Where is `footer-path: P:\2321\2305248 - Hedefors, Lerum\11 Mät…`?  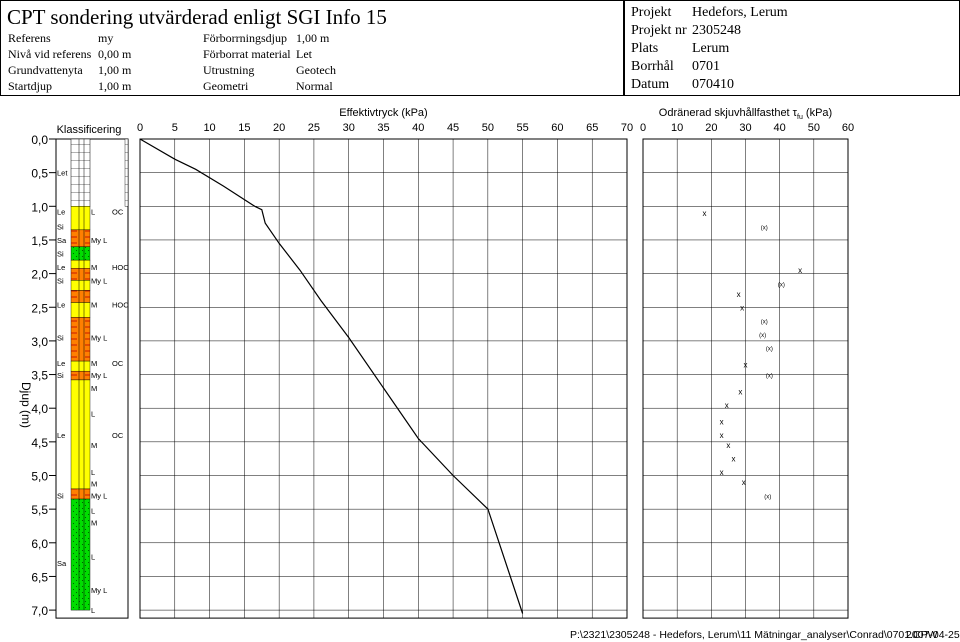
footer-path: P:\2321\2305248 - Hedefors, Lerum\11 Mät… is located at coordinates (754, 635).